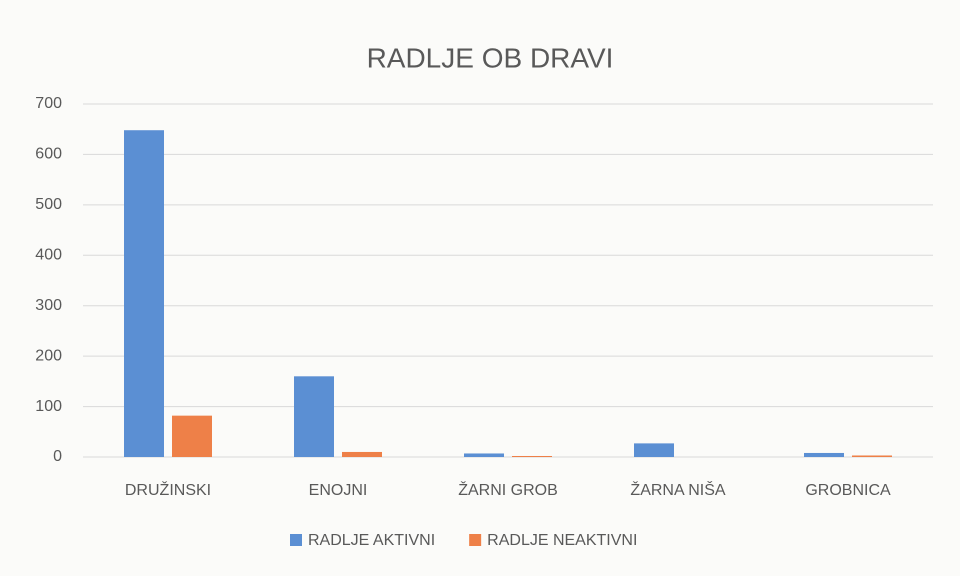  What do you see at coordinates (48, 255) in the screenshot?
I see `y-tick-label: 400` at bounding box center [48, 255].